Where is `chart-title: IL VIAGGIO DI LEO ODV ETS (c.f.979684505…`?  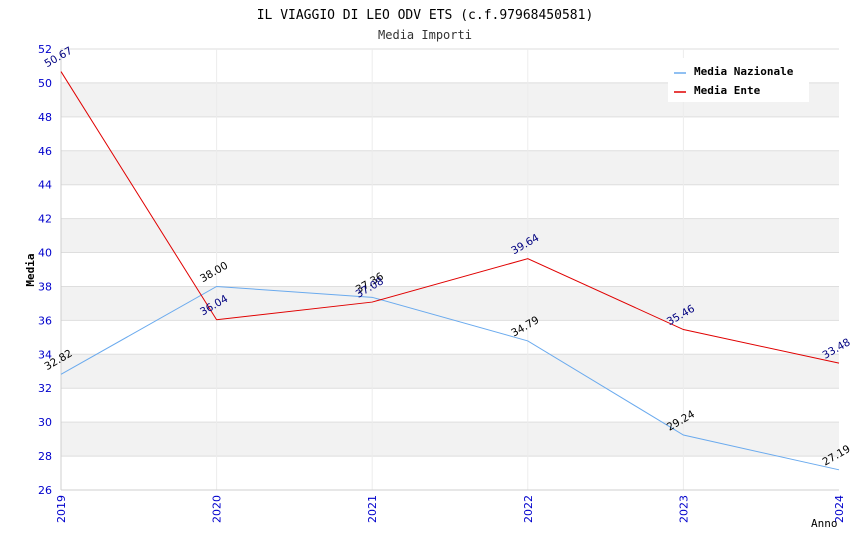 chart-title: IL VIAGGIO DI LEO ODV ETS (c.f.979684505… is located at coordinates (425, 15).